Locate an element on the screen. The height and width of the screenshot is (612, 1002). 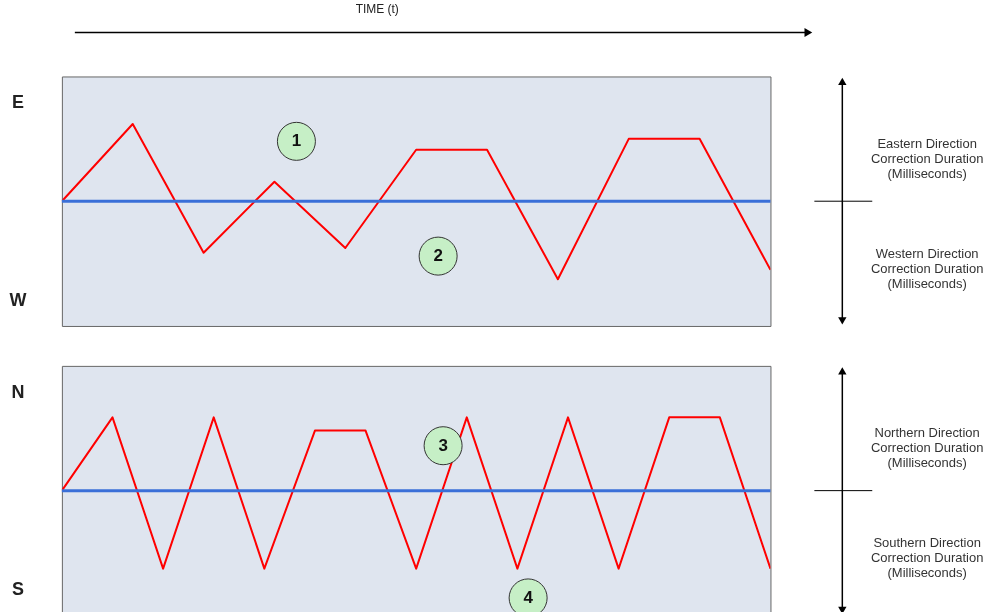
text: Southern Direction Correction Duration (Milliseconds) is located at coordinates (927, 557).